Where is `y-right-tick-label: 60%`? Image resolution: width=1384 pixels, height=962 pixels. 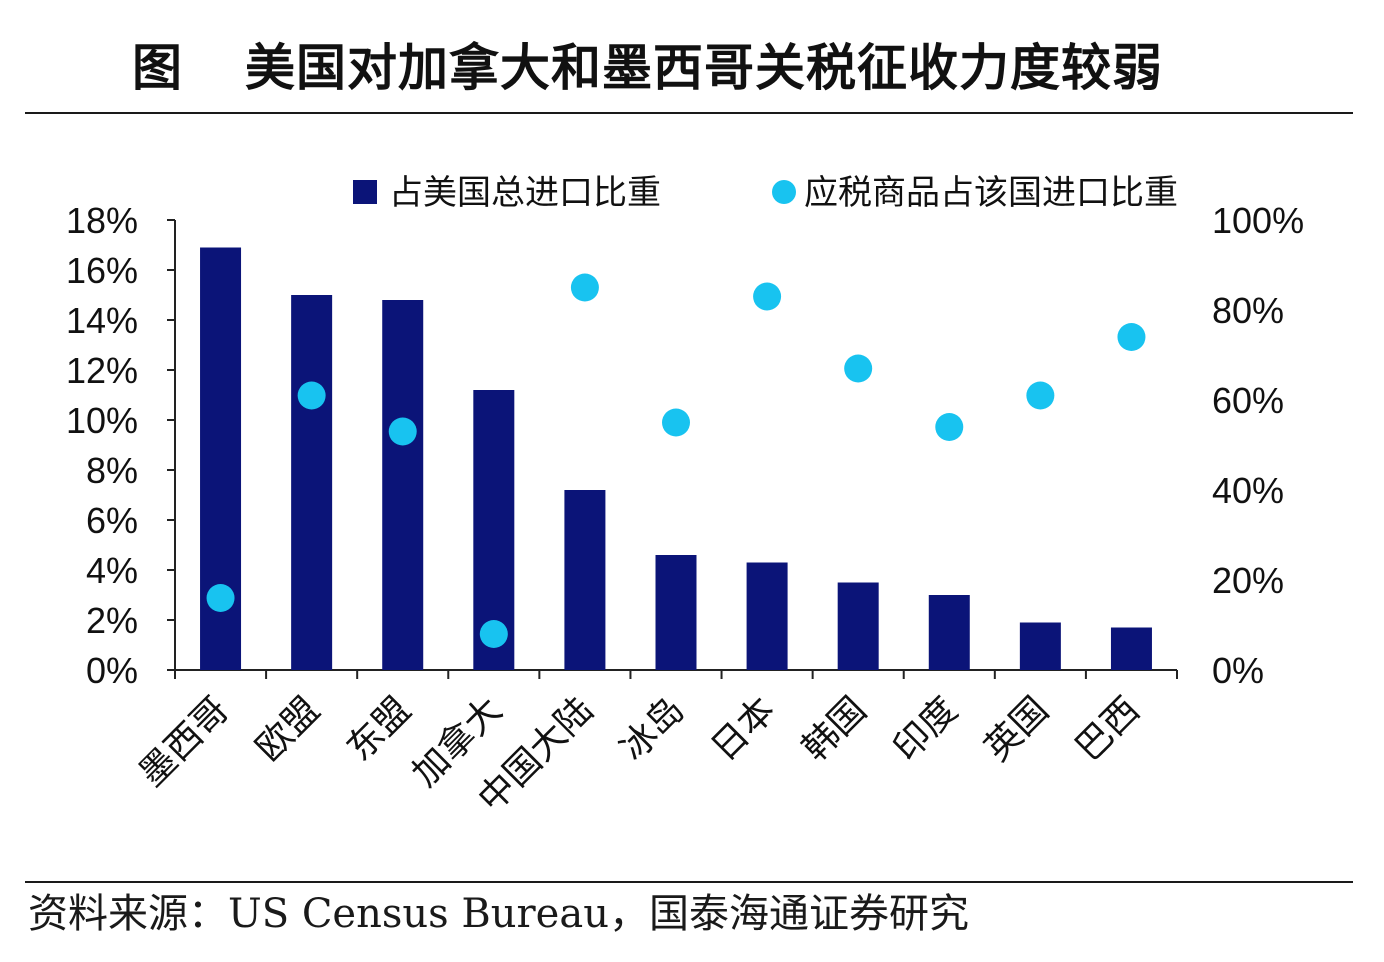
y-right-tick-label: 60% is located at coordinates (1248, 400).